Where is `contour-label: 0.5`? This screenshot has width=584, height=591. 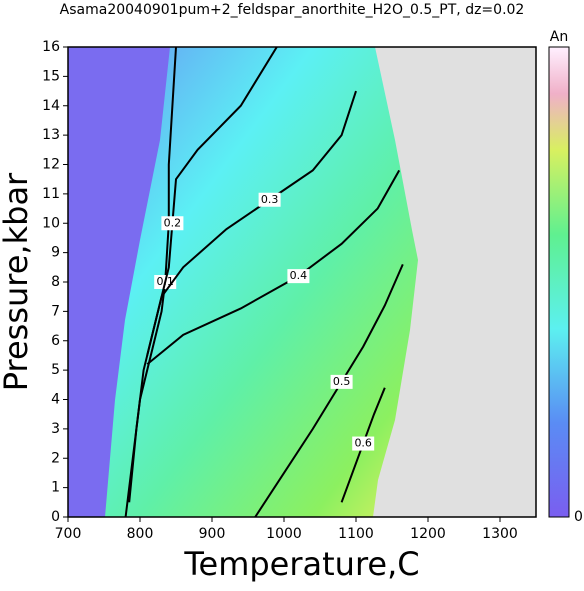
contour-label: 0.5 is located at coordinates (342, 381).